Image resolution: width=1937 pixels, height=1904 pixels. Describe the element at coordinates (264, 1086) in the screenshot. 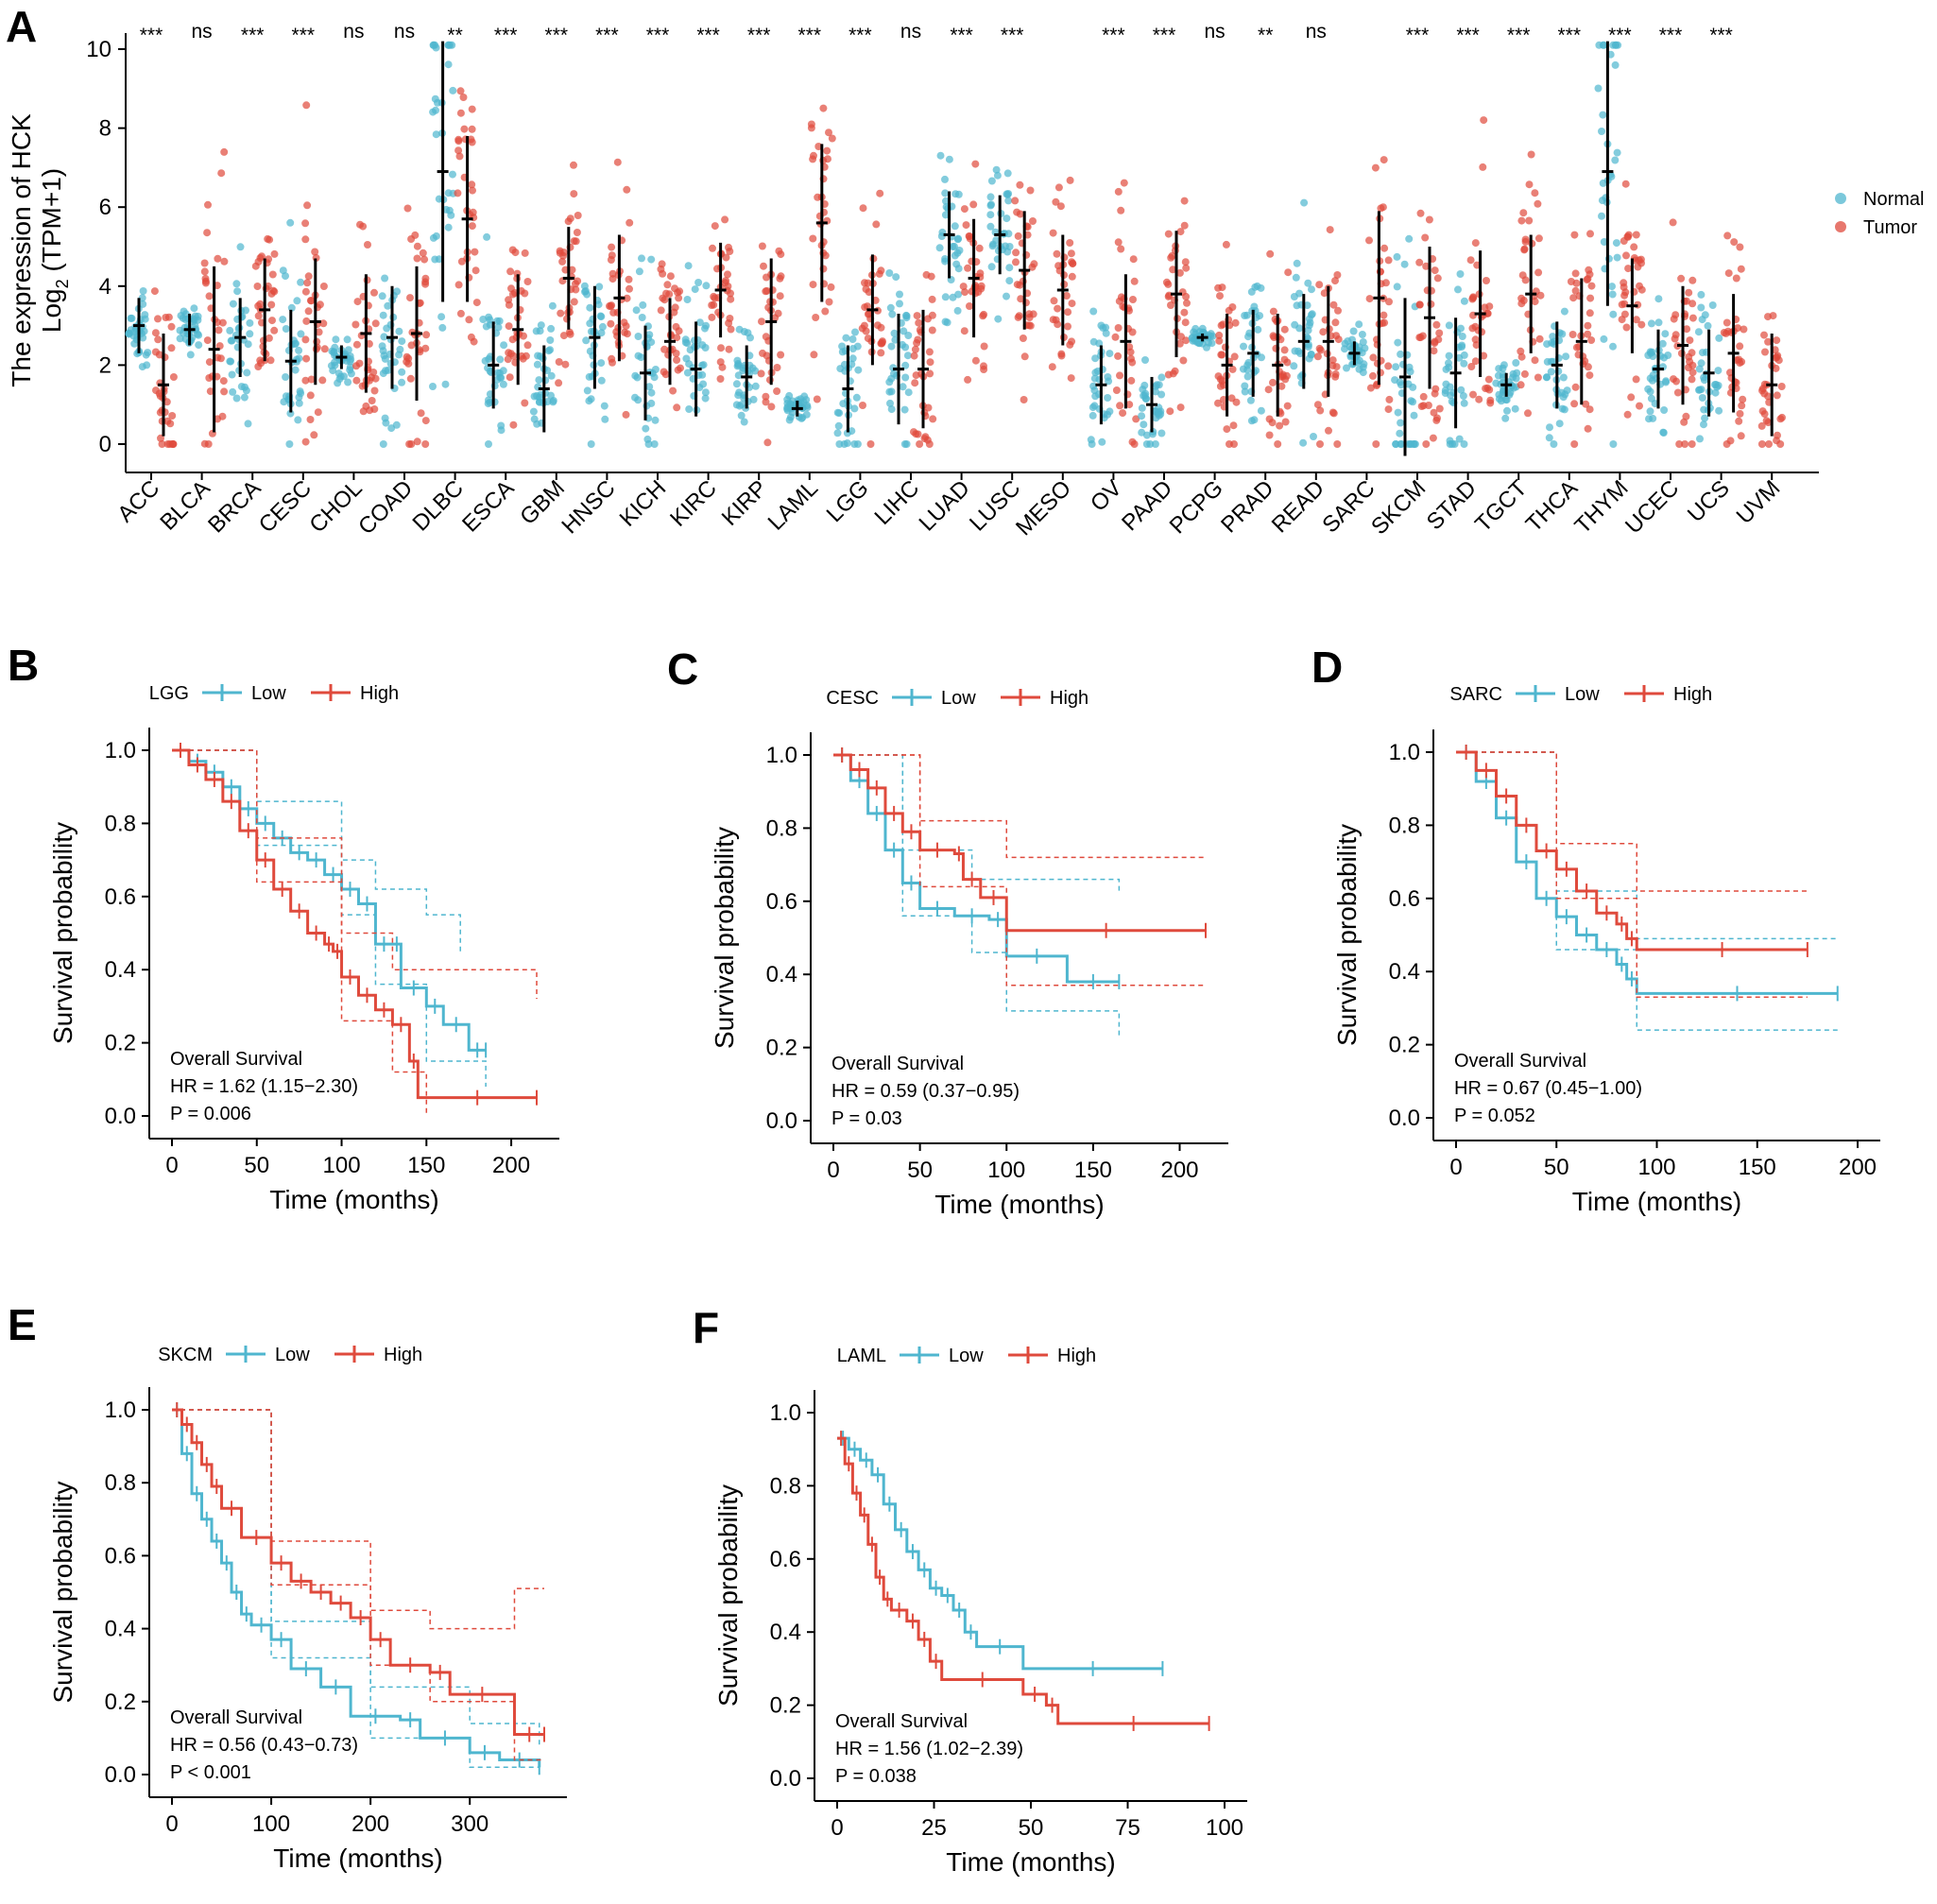

I see `km-annotation-line: HR = 1.62 (1.15−2.30)` at that location.